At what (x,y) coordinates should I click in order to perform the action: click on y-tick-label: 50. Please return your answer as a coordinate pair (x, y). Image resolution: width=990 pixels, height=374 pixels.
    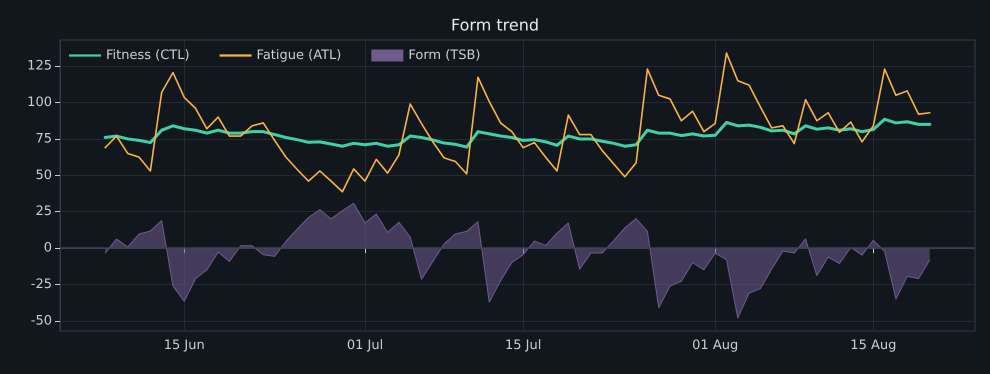
    Looking at the image, I should click on (43, 175).